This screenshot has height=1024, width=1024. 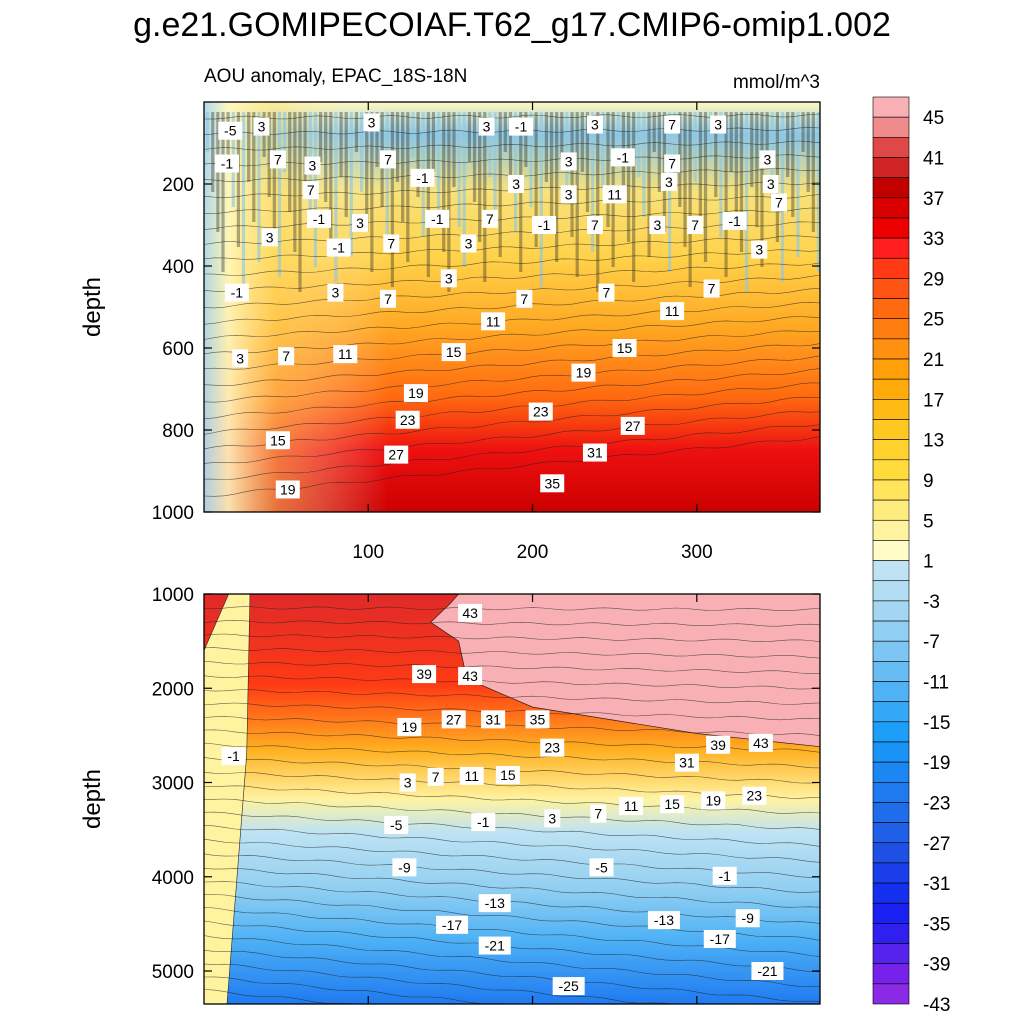 I want to click on colorbar-label: 9, so click(x=928, y=481).